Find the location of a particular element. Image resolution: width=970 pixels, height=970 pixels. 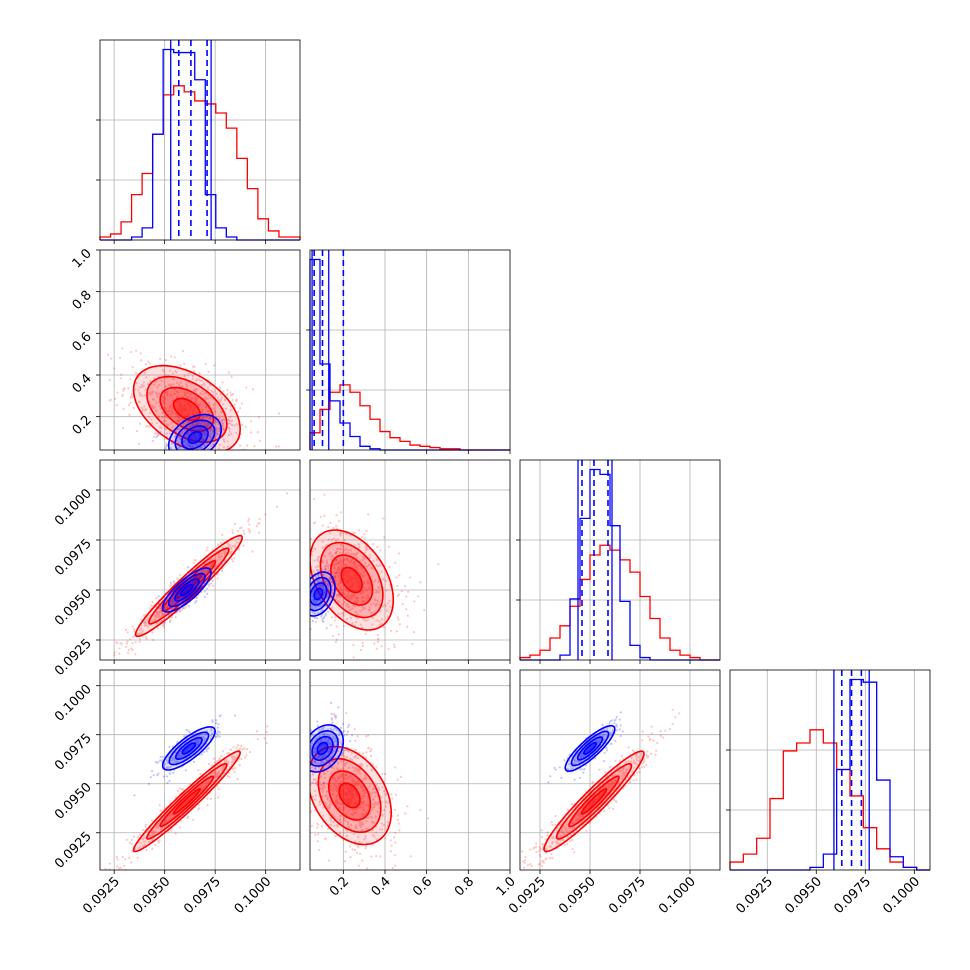

x-tick-label: 0.2 is located at coordinates (339, 886).